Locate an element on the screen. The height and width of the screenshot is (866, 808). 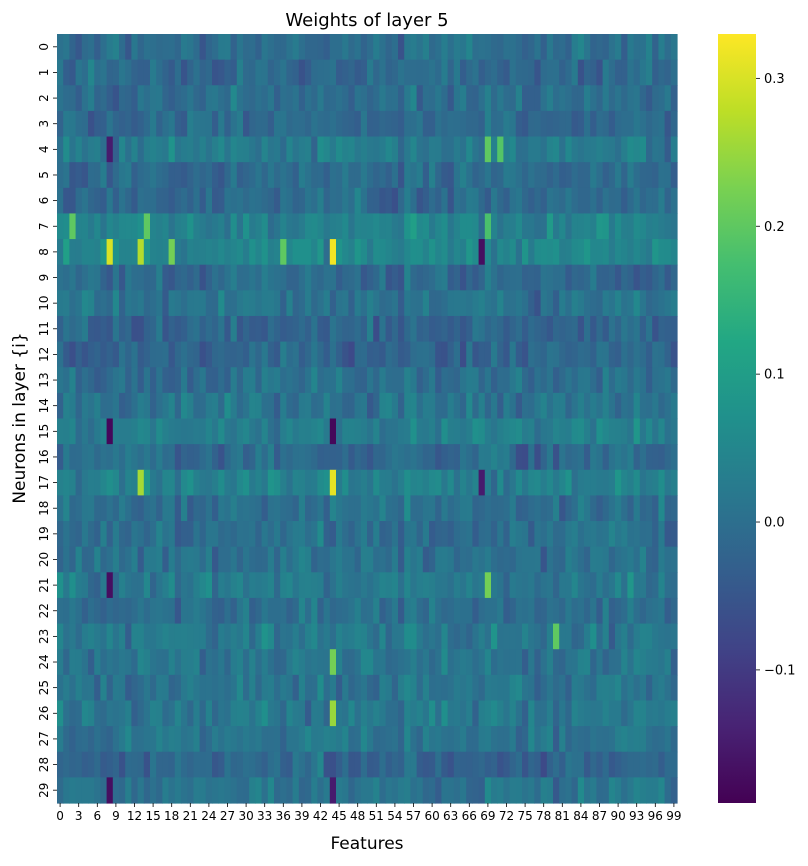
x-tick-label: 33 is located at coordinates (264, 816).